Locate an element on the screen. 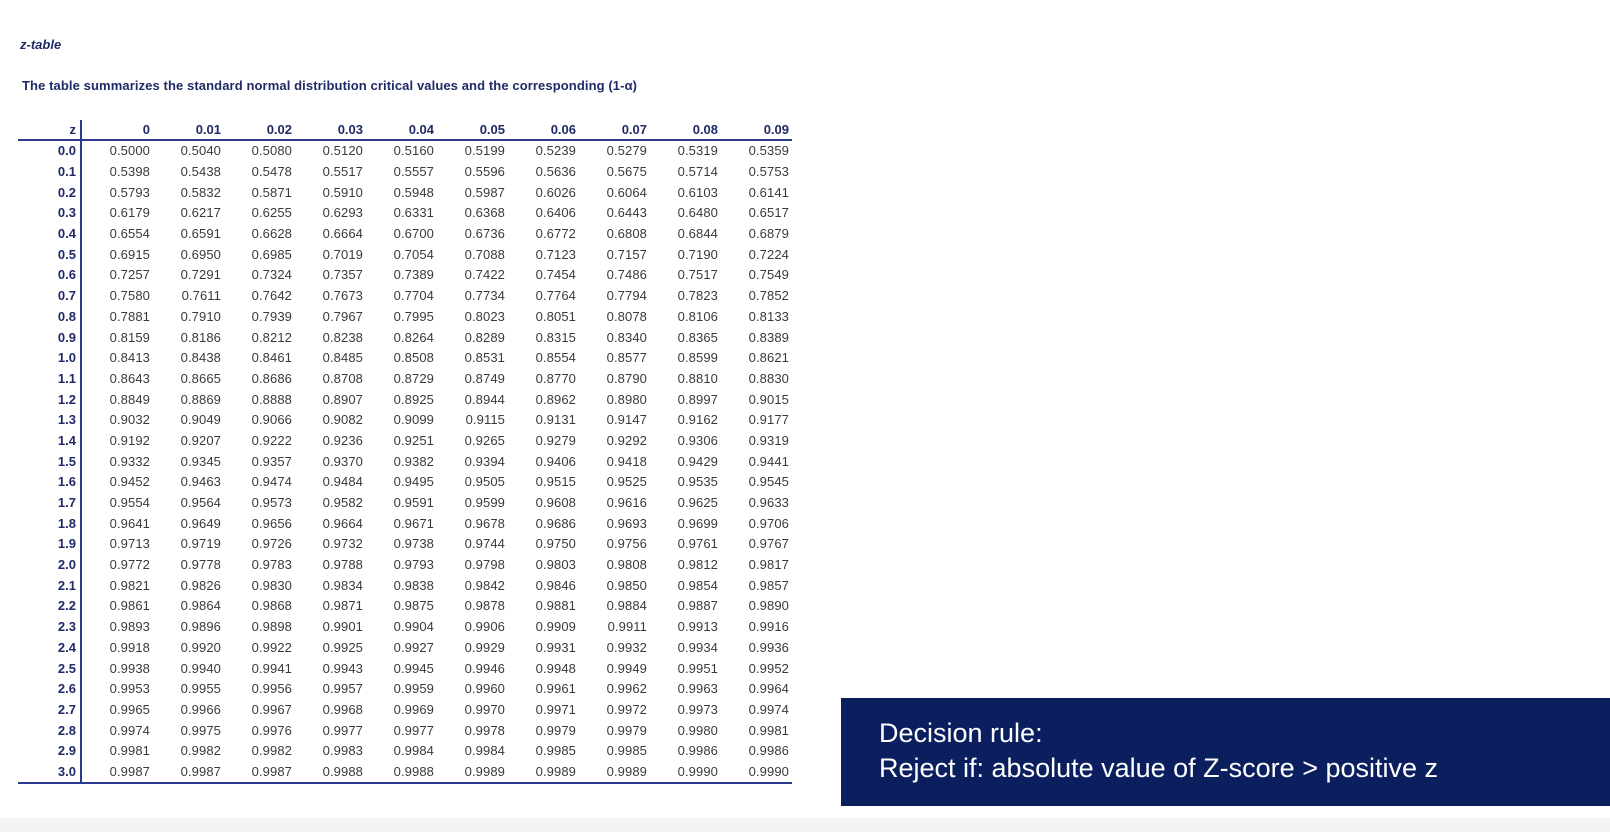 This screenshot has height=832, width=1610. table-cell: 0.9131 is located at coordinates (555, 420).